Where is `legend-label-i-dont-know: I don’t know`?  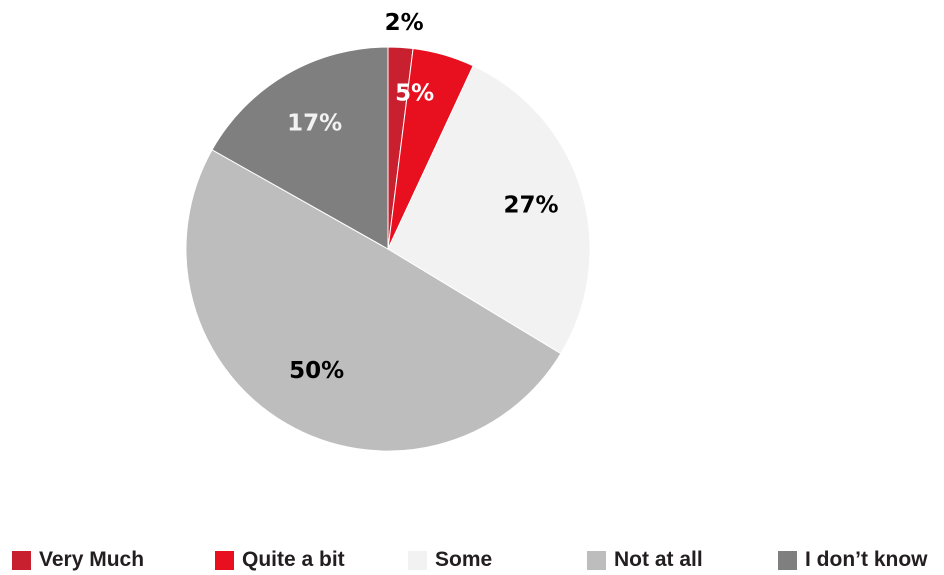
legend-label-i-dont-know: I don’t know is located at coordinates (866, 559).